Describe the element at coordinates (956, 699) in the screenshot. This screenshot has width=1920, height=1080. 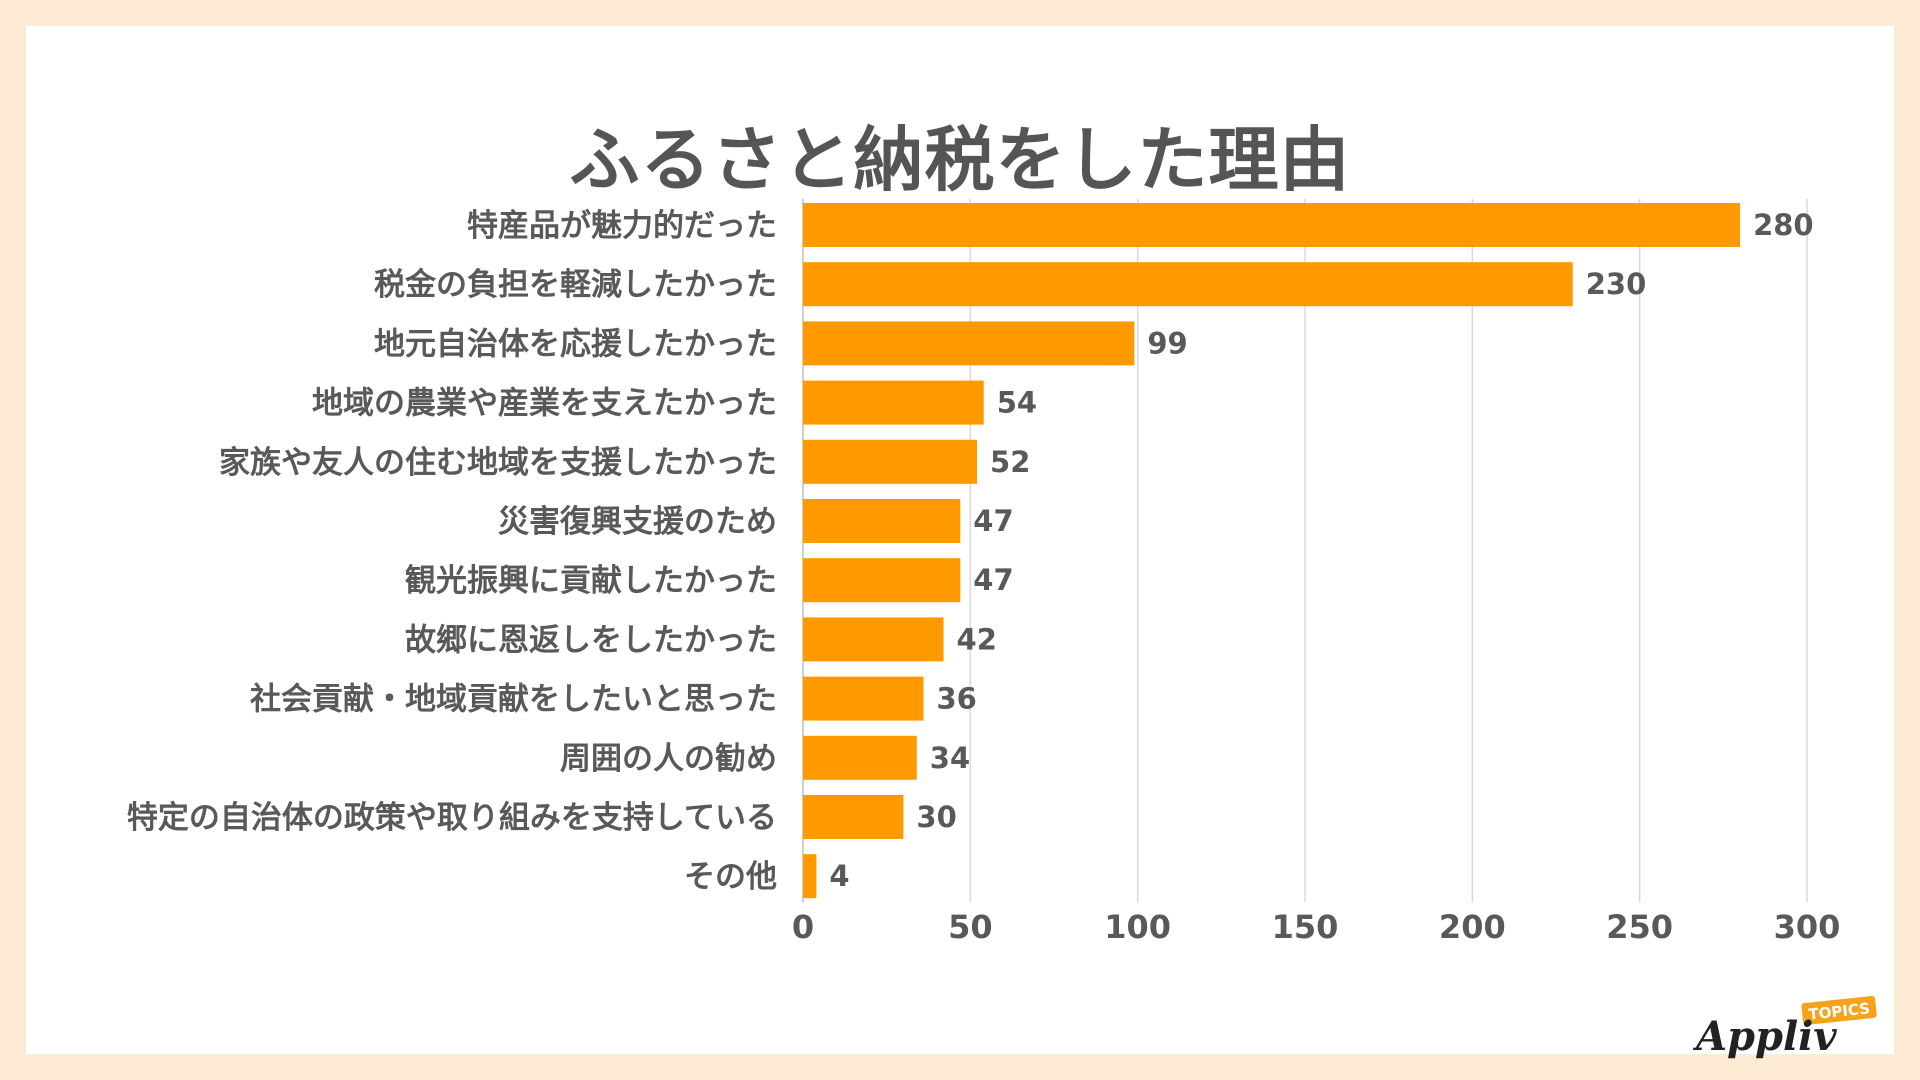
I see `value-label-8: 36` at that location.